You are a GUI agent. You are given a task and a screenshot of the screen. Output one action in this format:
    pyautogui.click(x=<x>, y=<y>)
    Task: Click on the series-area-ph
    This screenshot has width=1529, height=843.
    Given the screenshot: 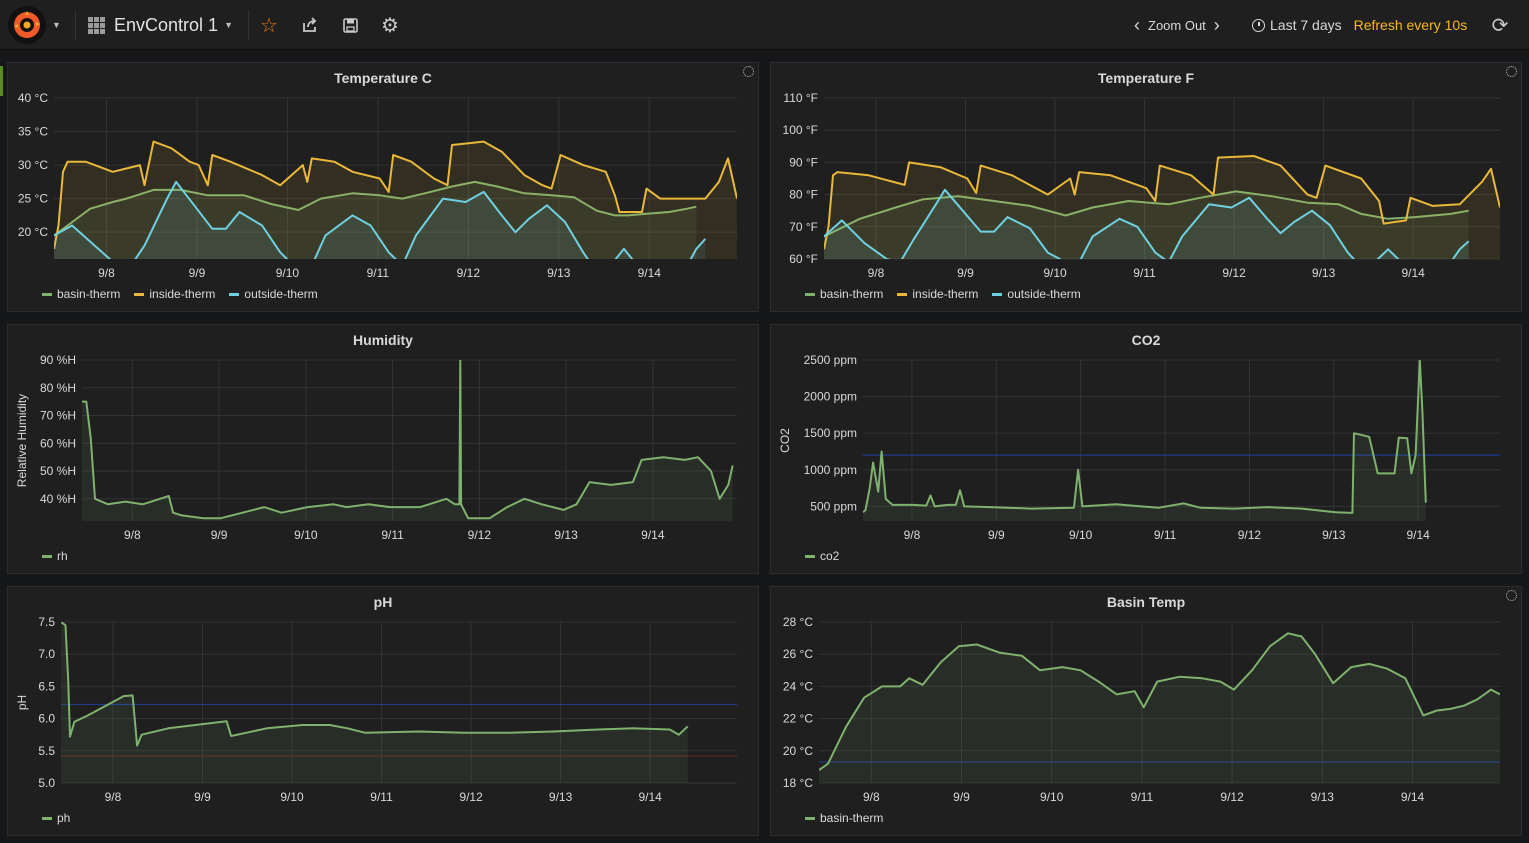 What is the action you would take?
    pyautogui.click(x=374, y=702)
    